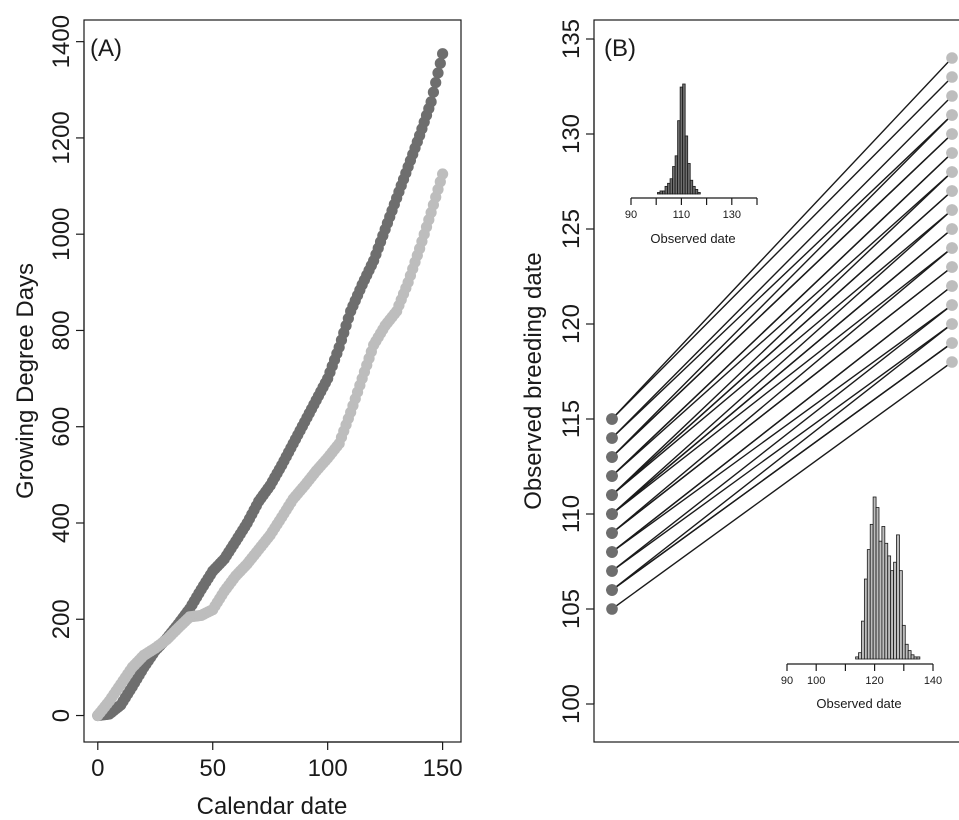 This screenshot has height=820, width=959. I want to click on inset-histogram-left: 90 110 130 Observed date, so click(691, 164).